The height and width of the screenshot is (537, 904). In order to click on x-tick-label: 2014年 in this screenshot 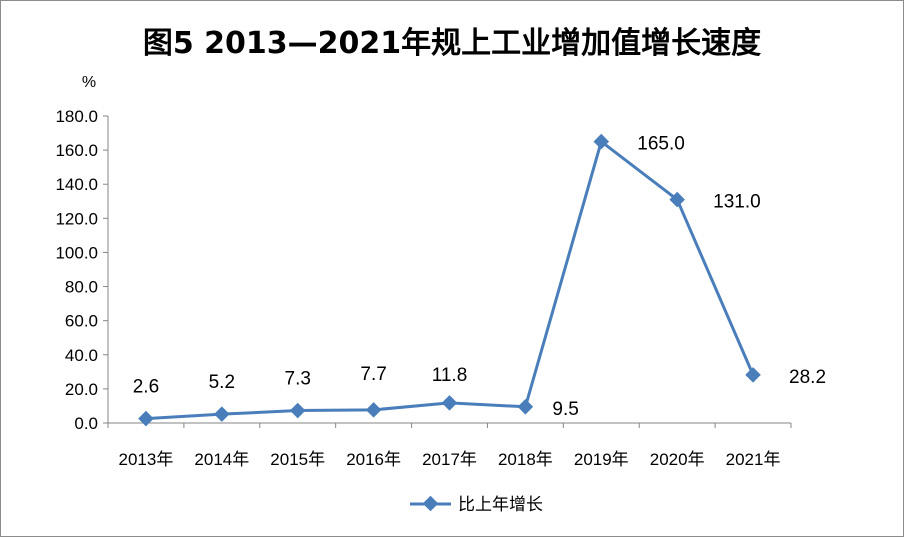, I will do `click(221, 459)`.